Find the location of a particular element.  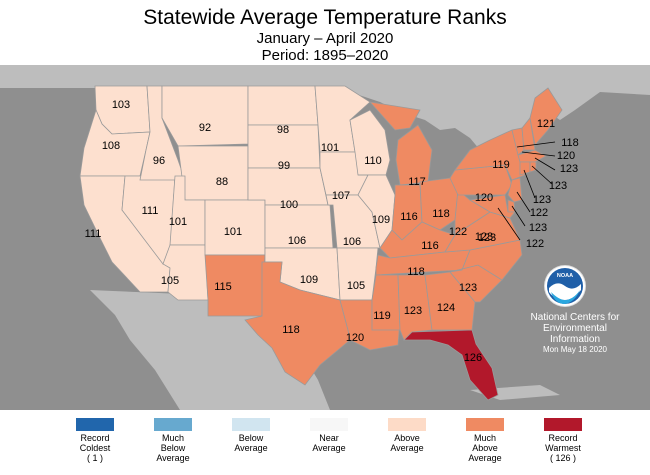

rank-label-wa: 103 is located at coordinates (121, 105).